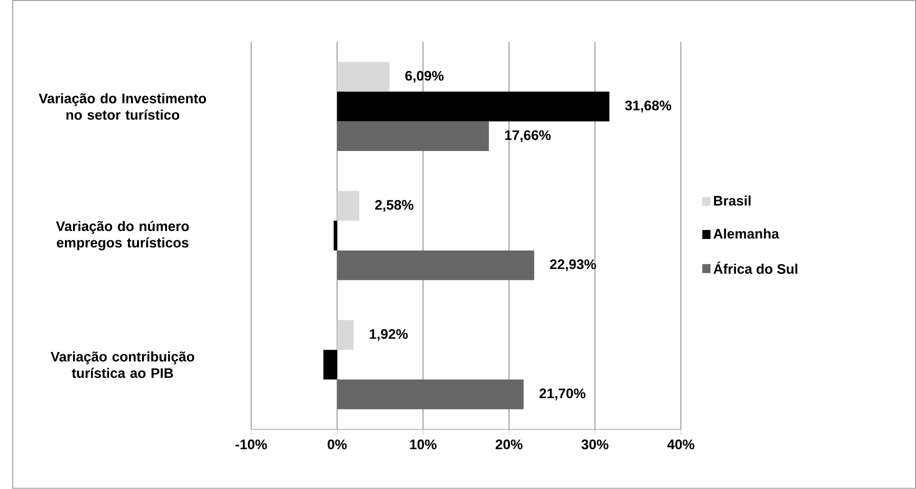 The width and height of the screenshot is (916, 489). Describe the element at coordinates (755, 268) in the screenshot. I see `legend-label: África do Sul` at that location.